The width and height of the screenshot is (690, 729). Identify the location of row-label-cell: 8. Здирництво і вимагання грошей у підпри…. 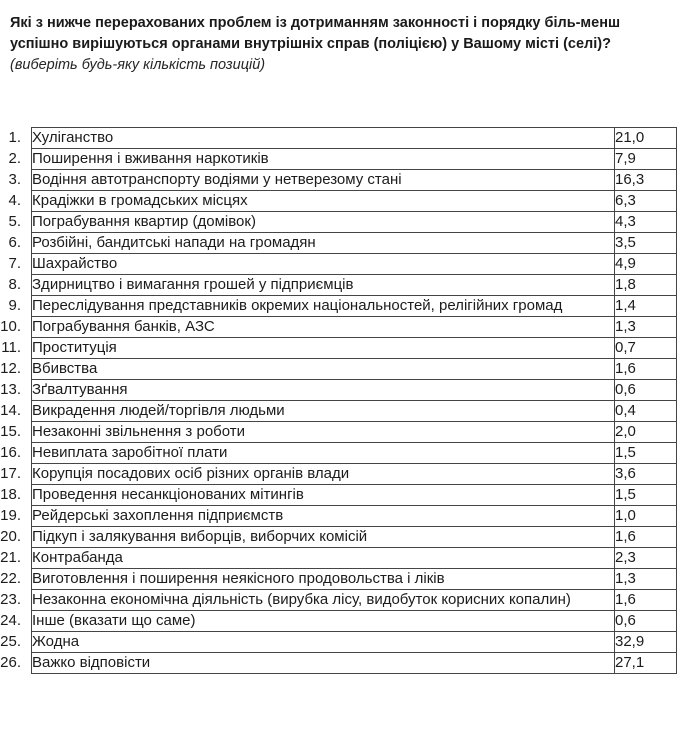
(311, 285).